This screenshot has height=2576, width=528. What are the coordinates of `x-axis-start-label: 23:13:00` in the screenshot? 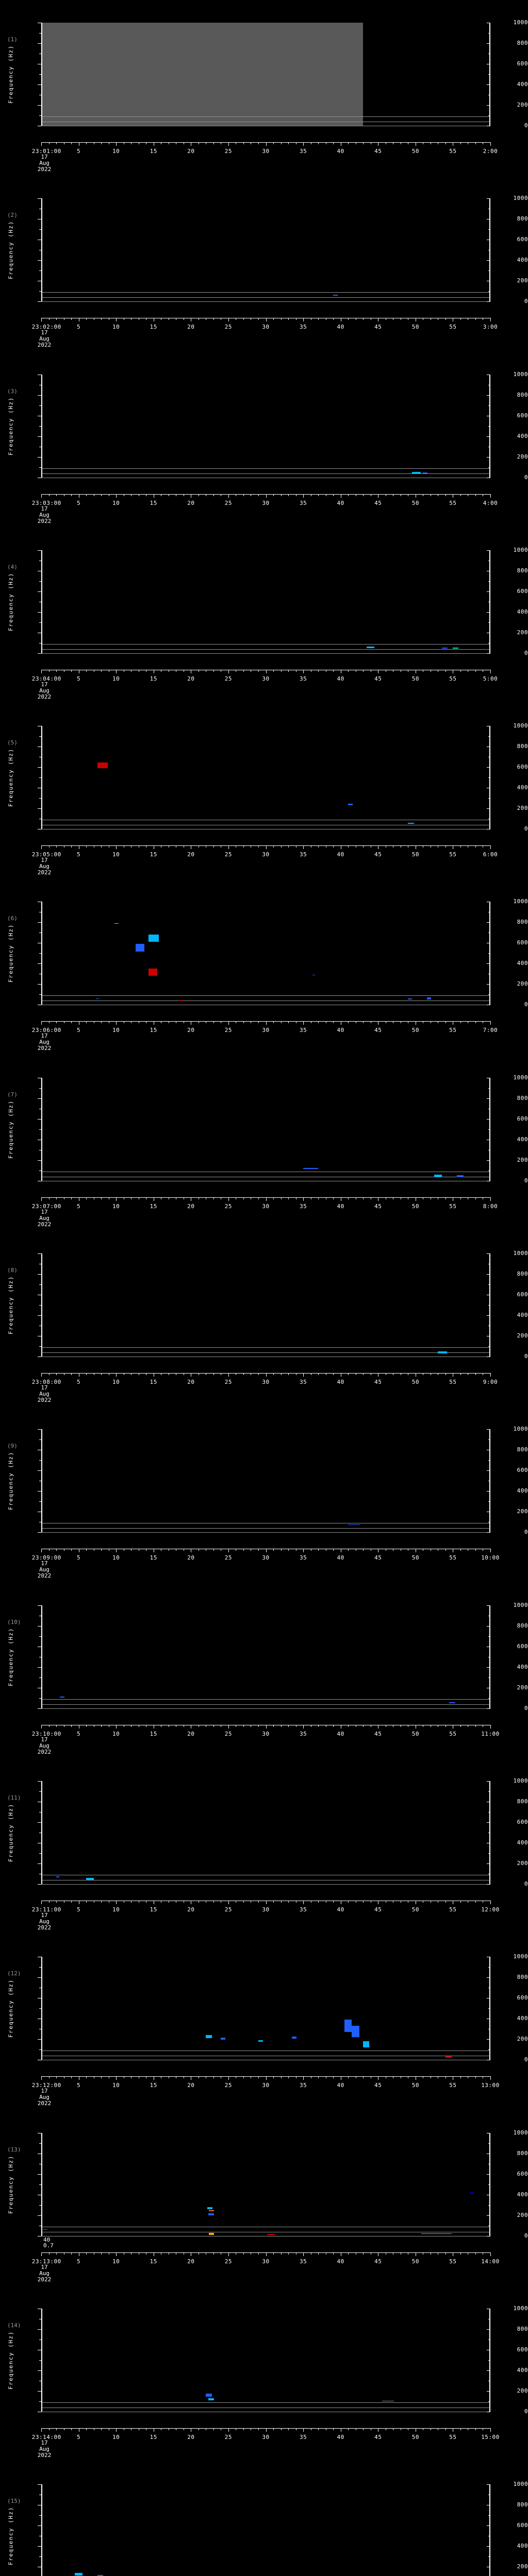 It's located at (46, 2261).